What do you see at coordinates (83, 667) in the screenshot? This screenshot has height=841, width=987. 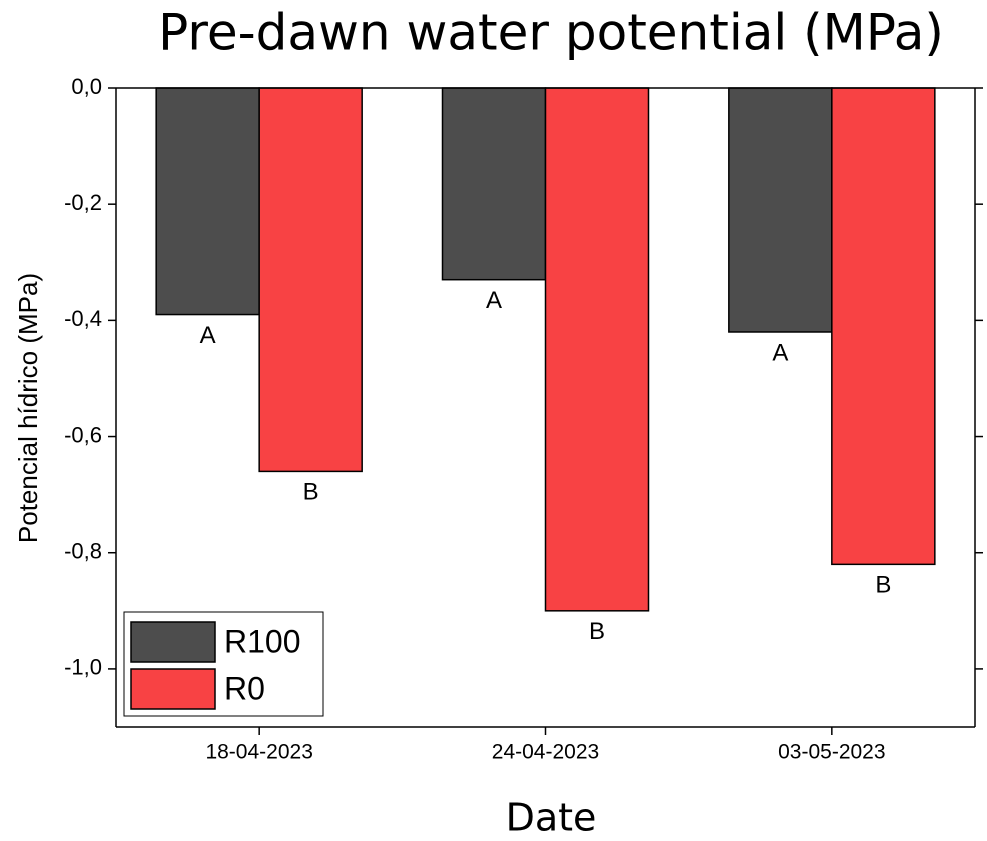 I see `y-tick-label: -1,0` at bounding box center [83, 667].